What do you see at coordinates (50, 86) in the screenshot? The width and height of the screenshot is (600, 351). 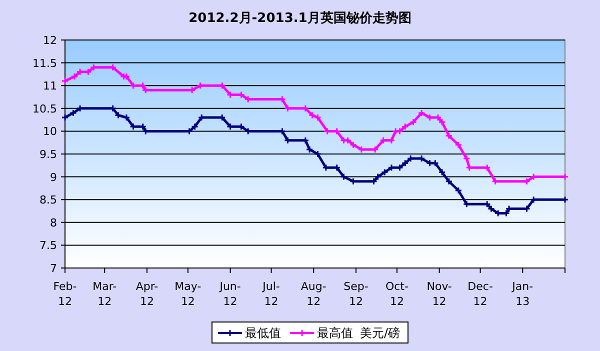 I see `y-tick-label: 11` at bounding box center [50, 86].